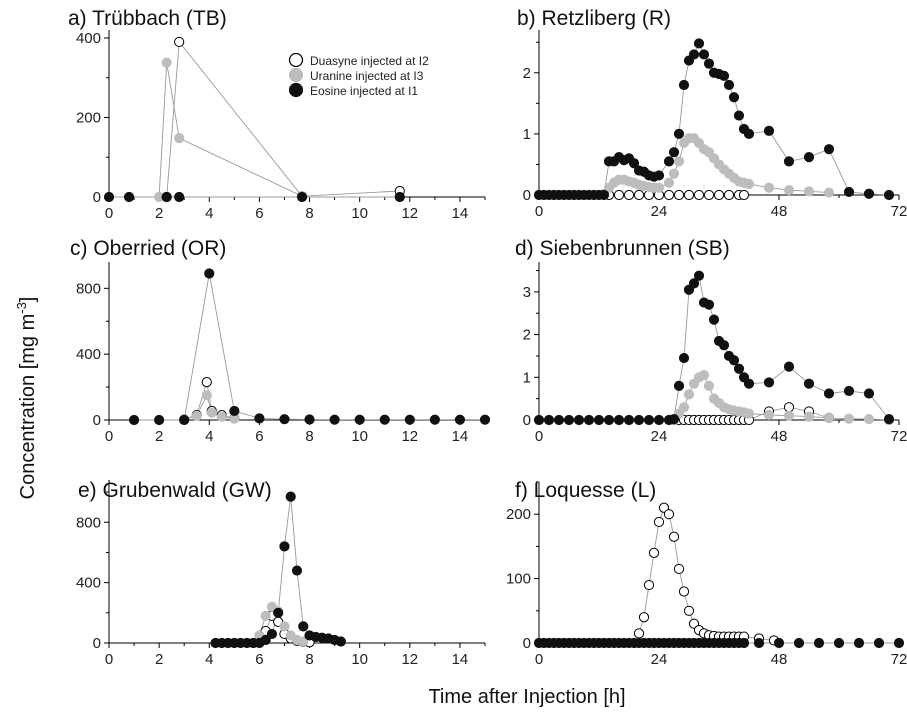 The height and width of the screenshot is (715, 907). I want to click on panel-title: a) Trübbach (TB), so click(147, 18).